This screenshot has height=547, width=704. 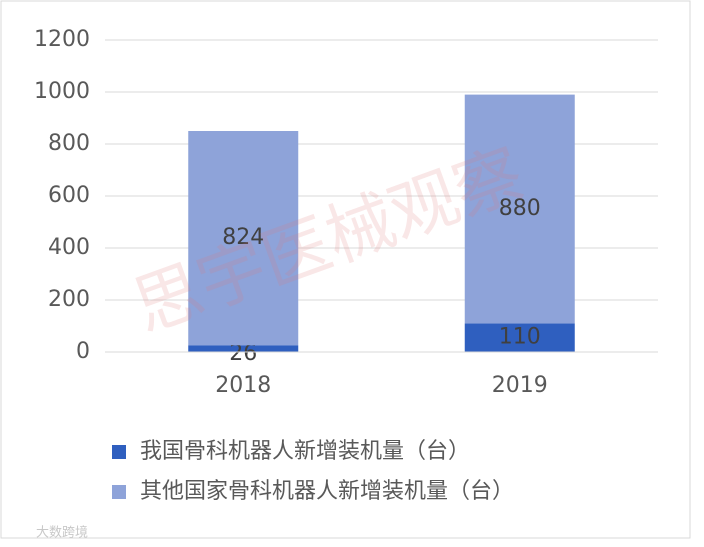 I want to click on x-tick-label: 2019, so click(x=520, y=385).